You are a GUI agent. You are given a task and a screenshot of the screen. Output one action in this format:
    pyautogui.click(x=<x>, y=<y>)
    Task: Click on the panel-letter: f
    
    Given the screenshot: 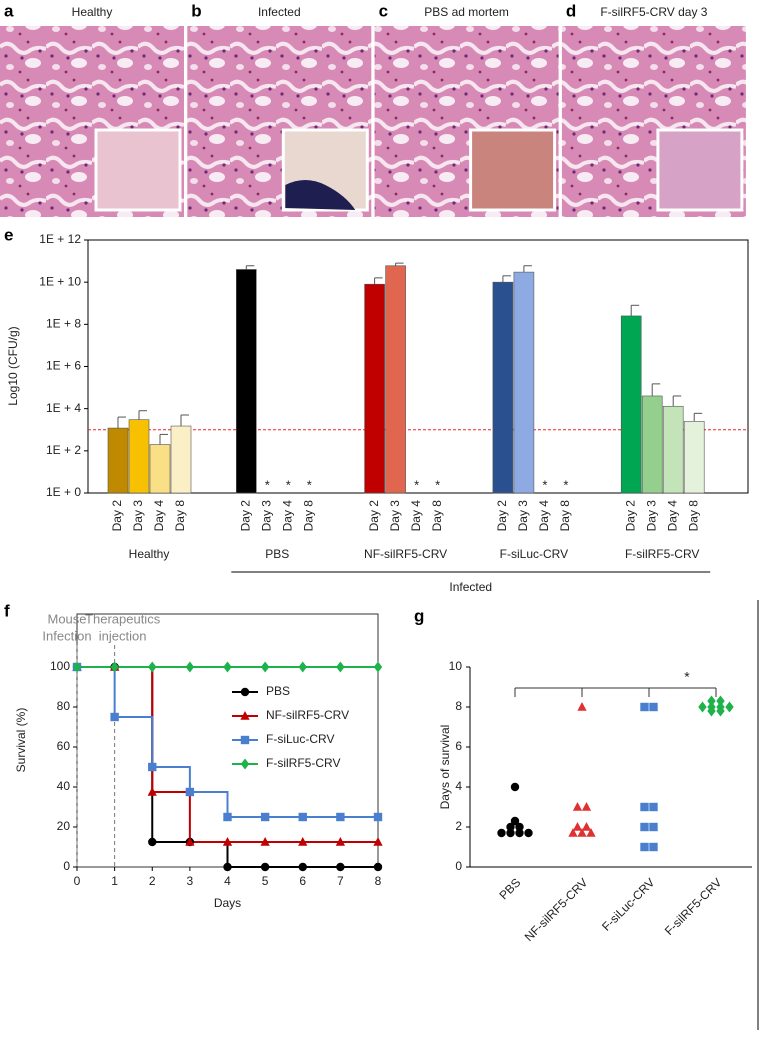 What is the action you would take?
    pyautogui.click(x=7, y=610)
    